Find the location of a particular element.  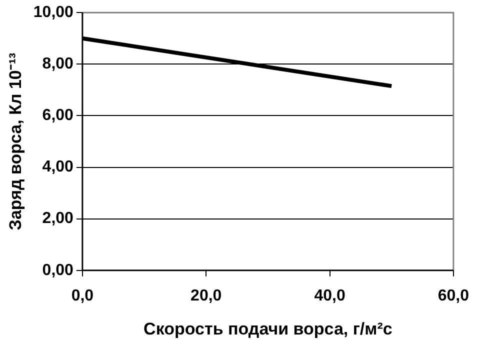

y-tick-label: 4,00 is located at coordinates (58, 167).